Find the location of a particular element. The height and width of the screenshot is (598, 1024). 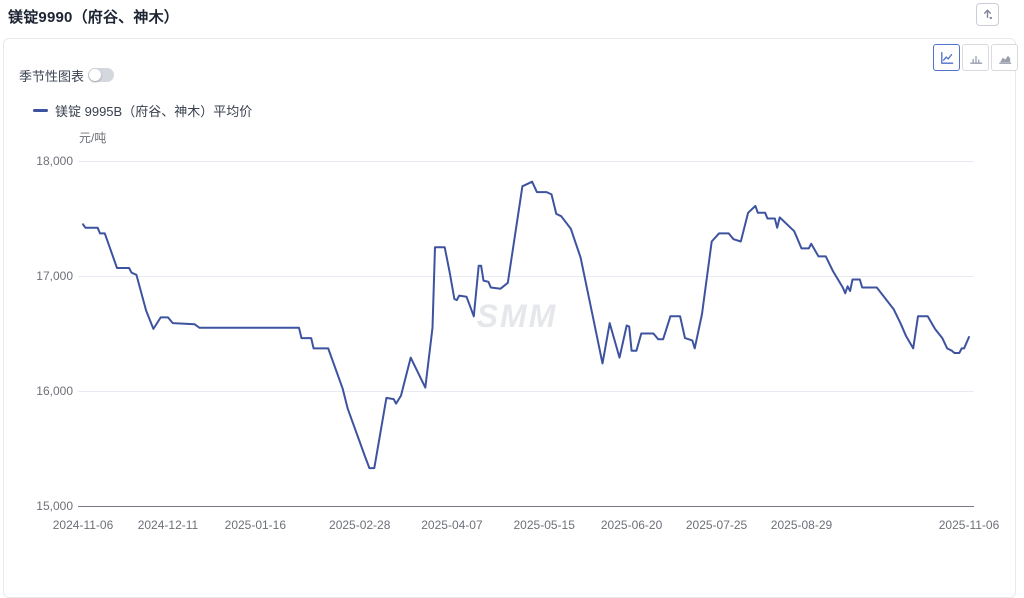

y-tick-label: 16,000 is located at coordinates (54, 391).